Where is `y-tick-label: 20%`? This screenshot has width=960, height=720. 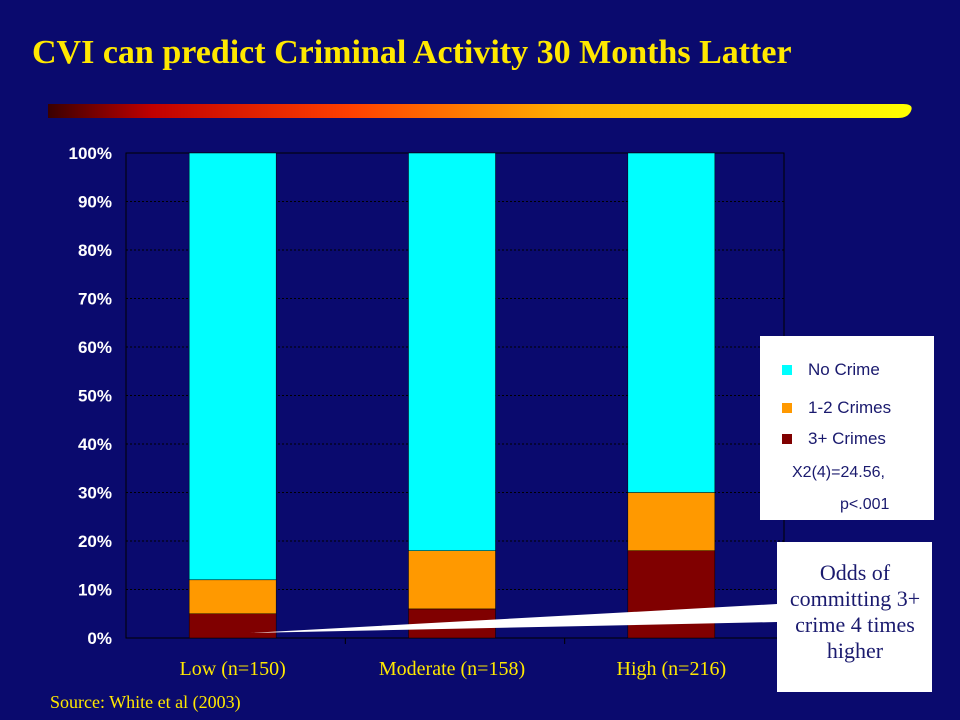
y-tick-label: 20% is located at coordinates (95, 541).